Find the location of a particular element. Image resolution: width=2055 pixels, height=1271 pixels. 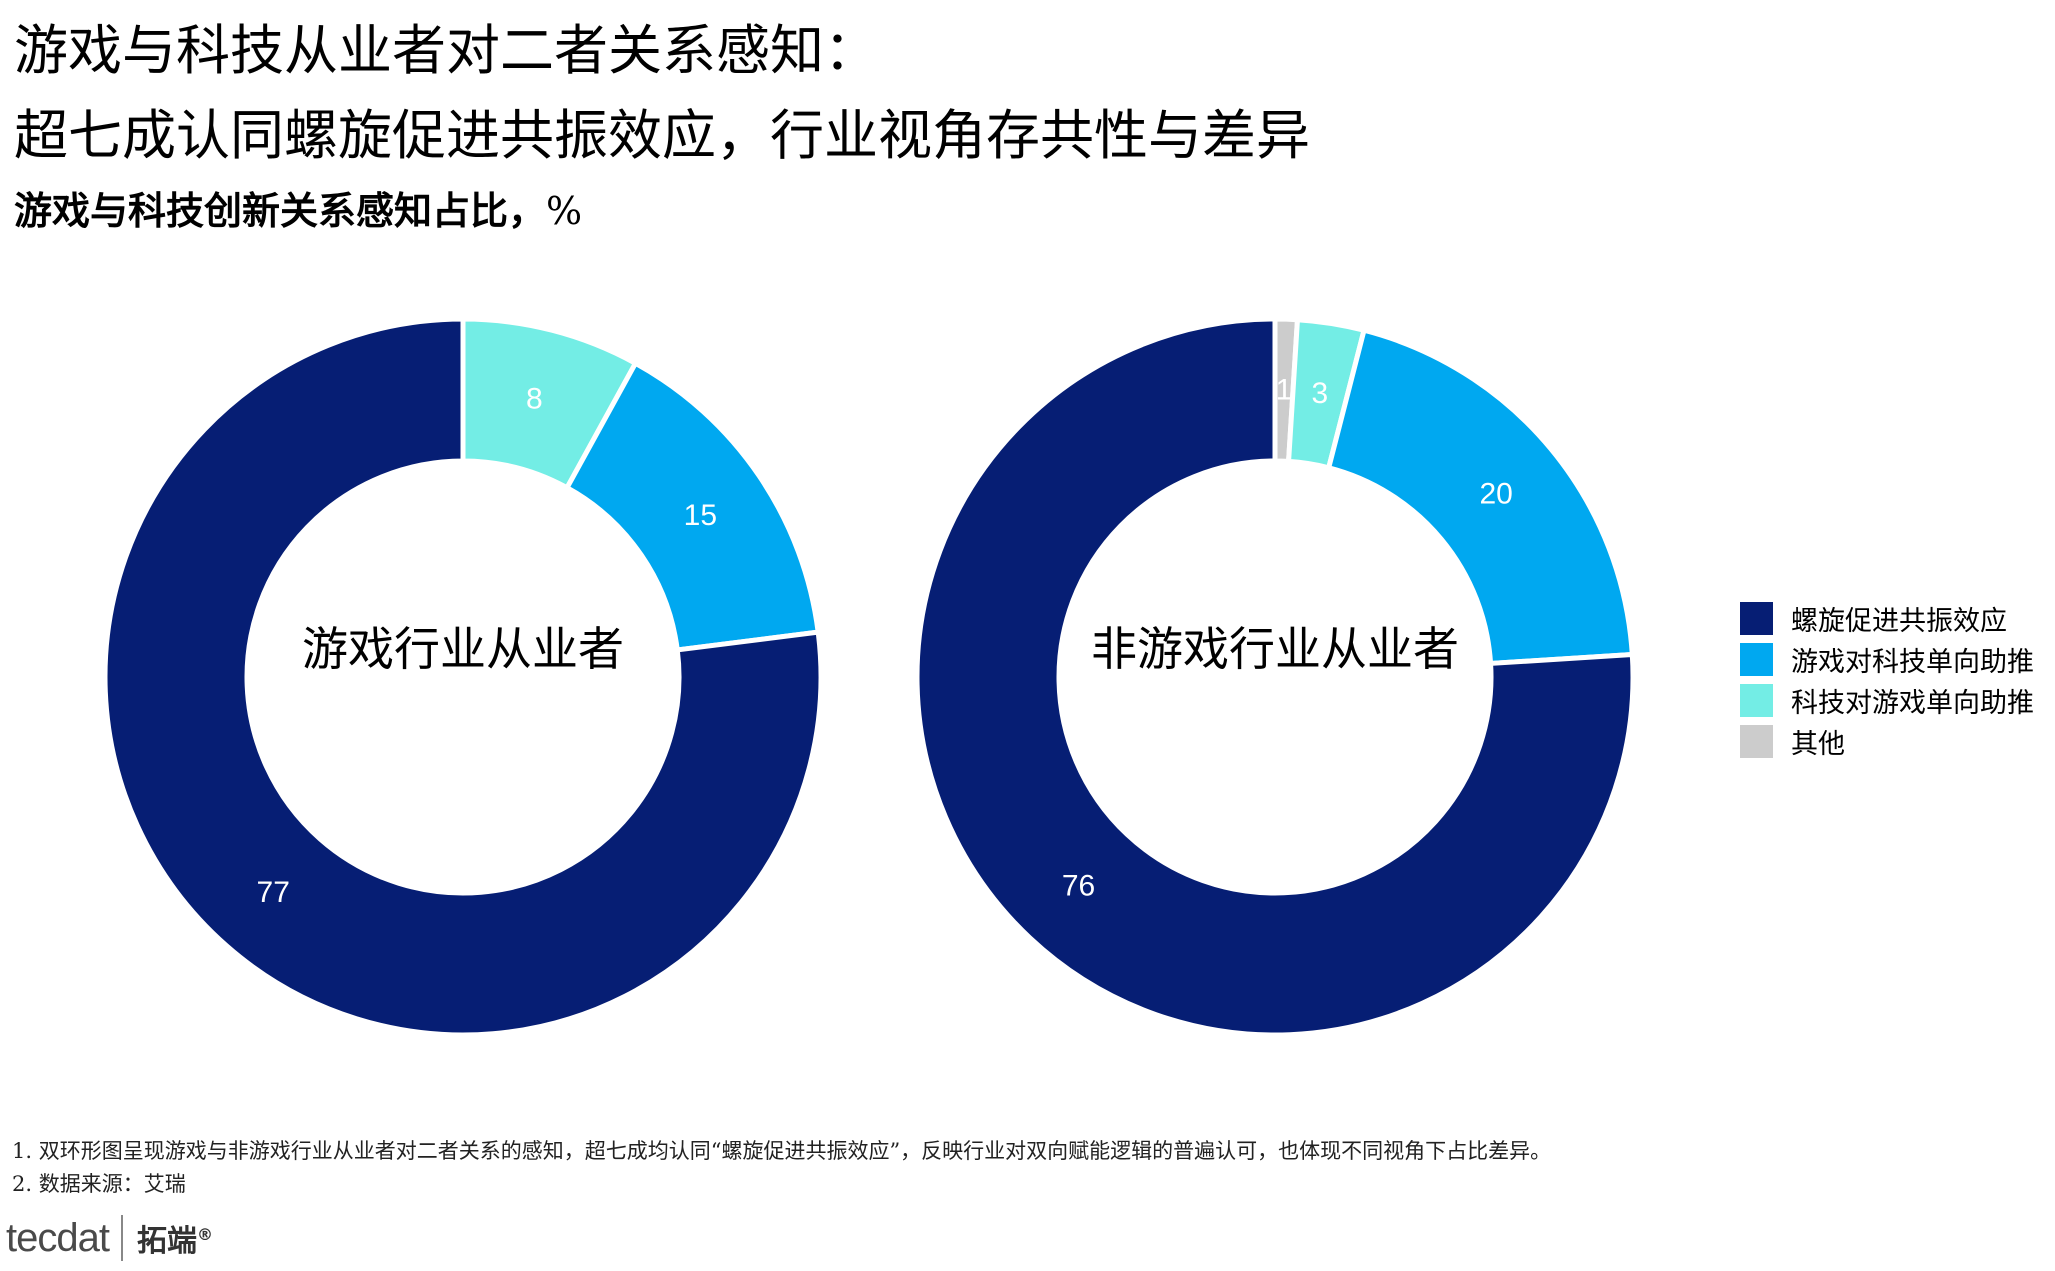

legend-label: 游戏对科技单向助推 is located at coordinates (1912, 662).